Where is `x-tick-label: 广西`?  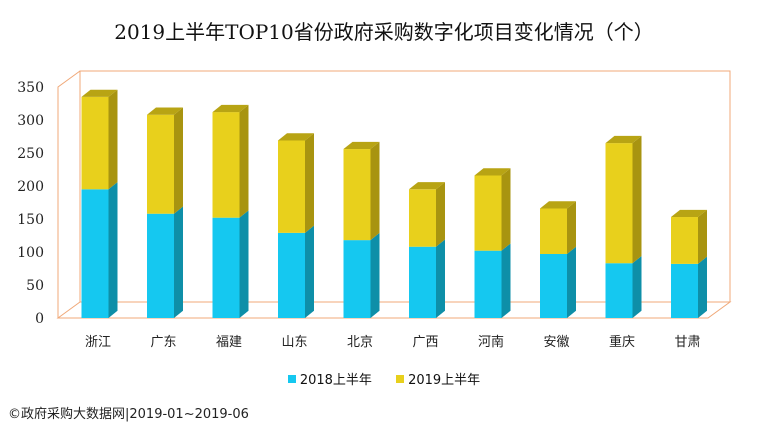
x-tick-label: 广西 is located at coordinates (425, 342).